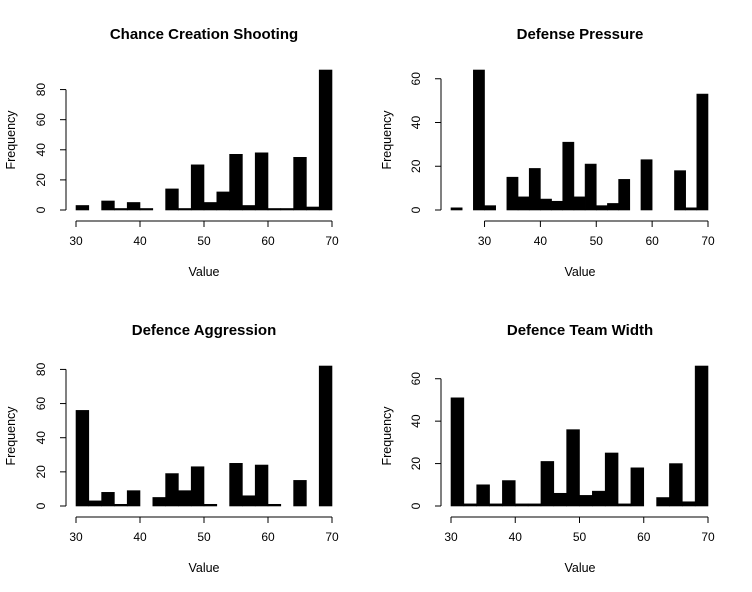 The image size is (752, 592). Describe the element at coordinates (50, 148) in the screenshot. I see `y-axis: 0 20 40 60 80` at that location.